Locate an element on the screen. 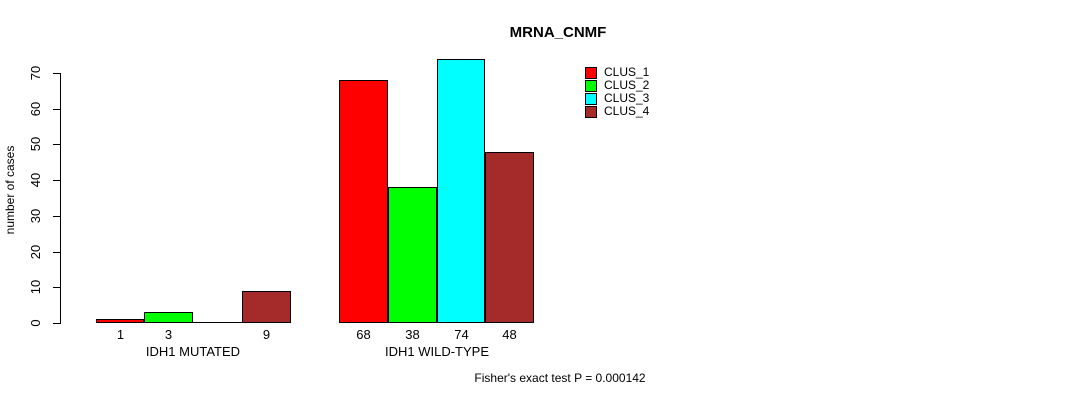 This screenshot has height=400, width=1090. legend-item: CLUS_4 is located at coordinates (617, 111).